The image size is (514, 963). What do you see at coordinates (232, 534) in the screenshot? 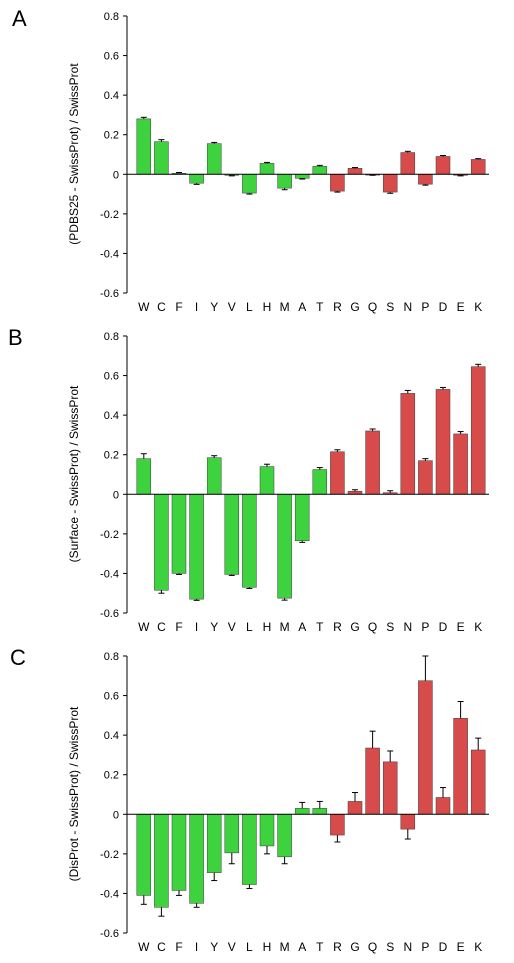
I see `panel-b-bar-V` at bounding box center [232, 534].